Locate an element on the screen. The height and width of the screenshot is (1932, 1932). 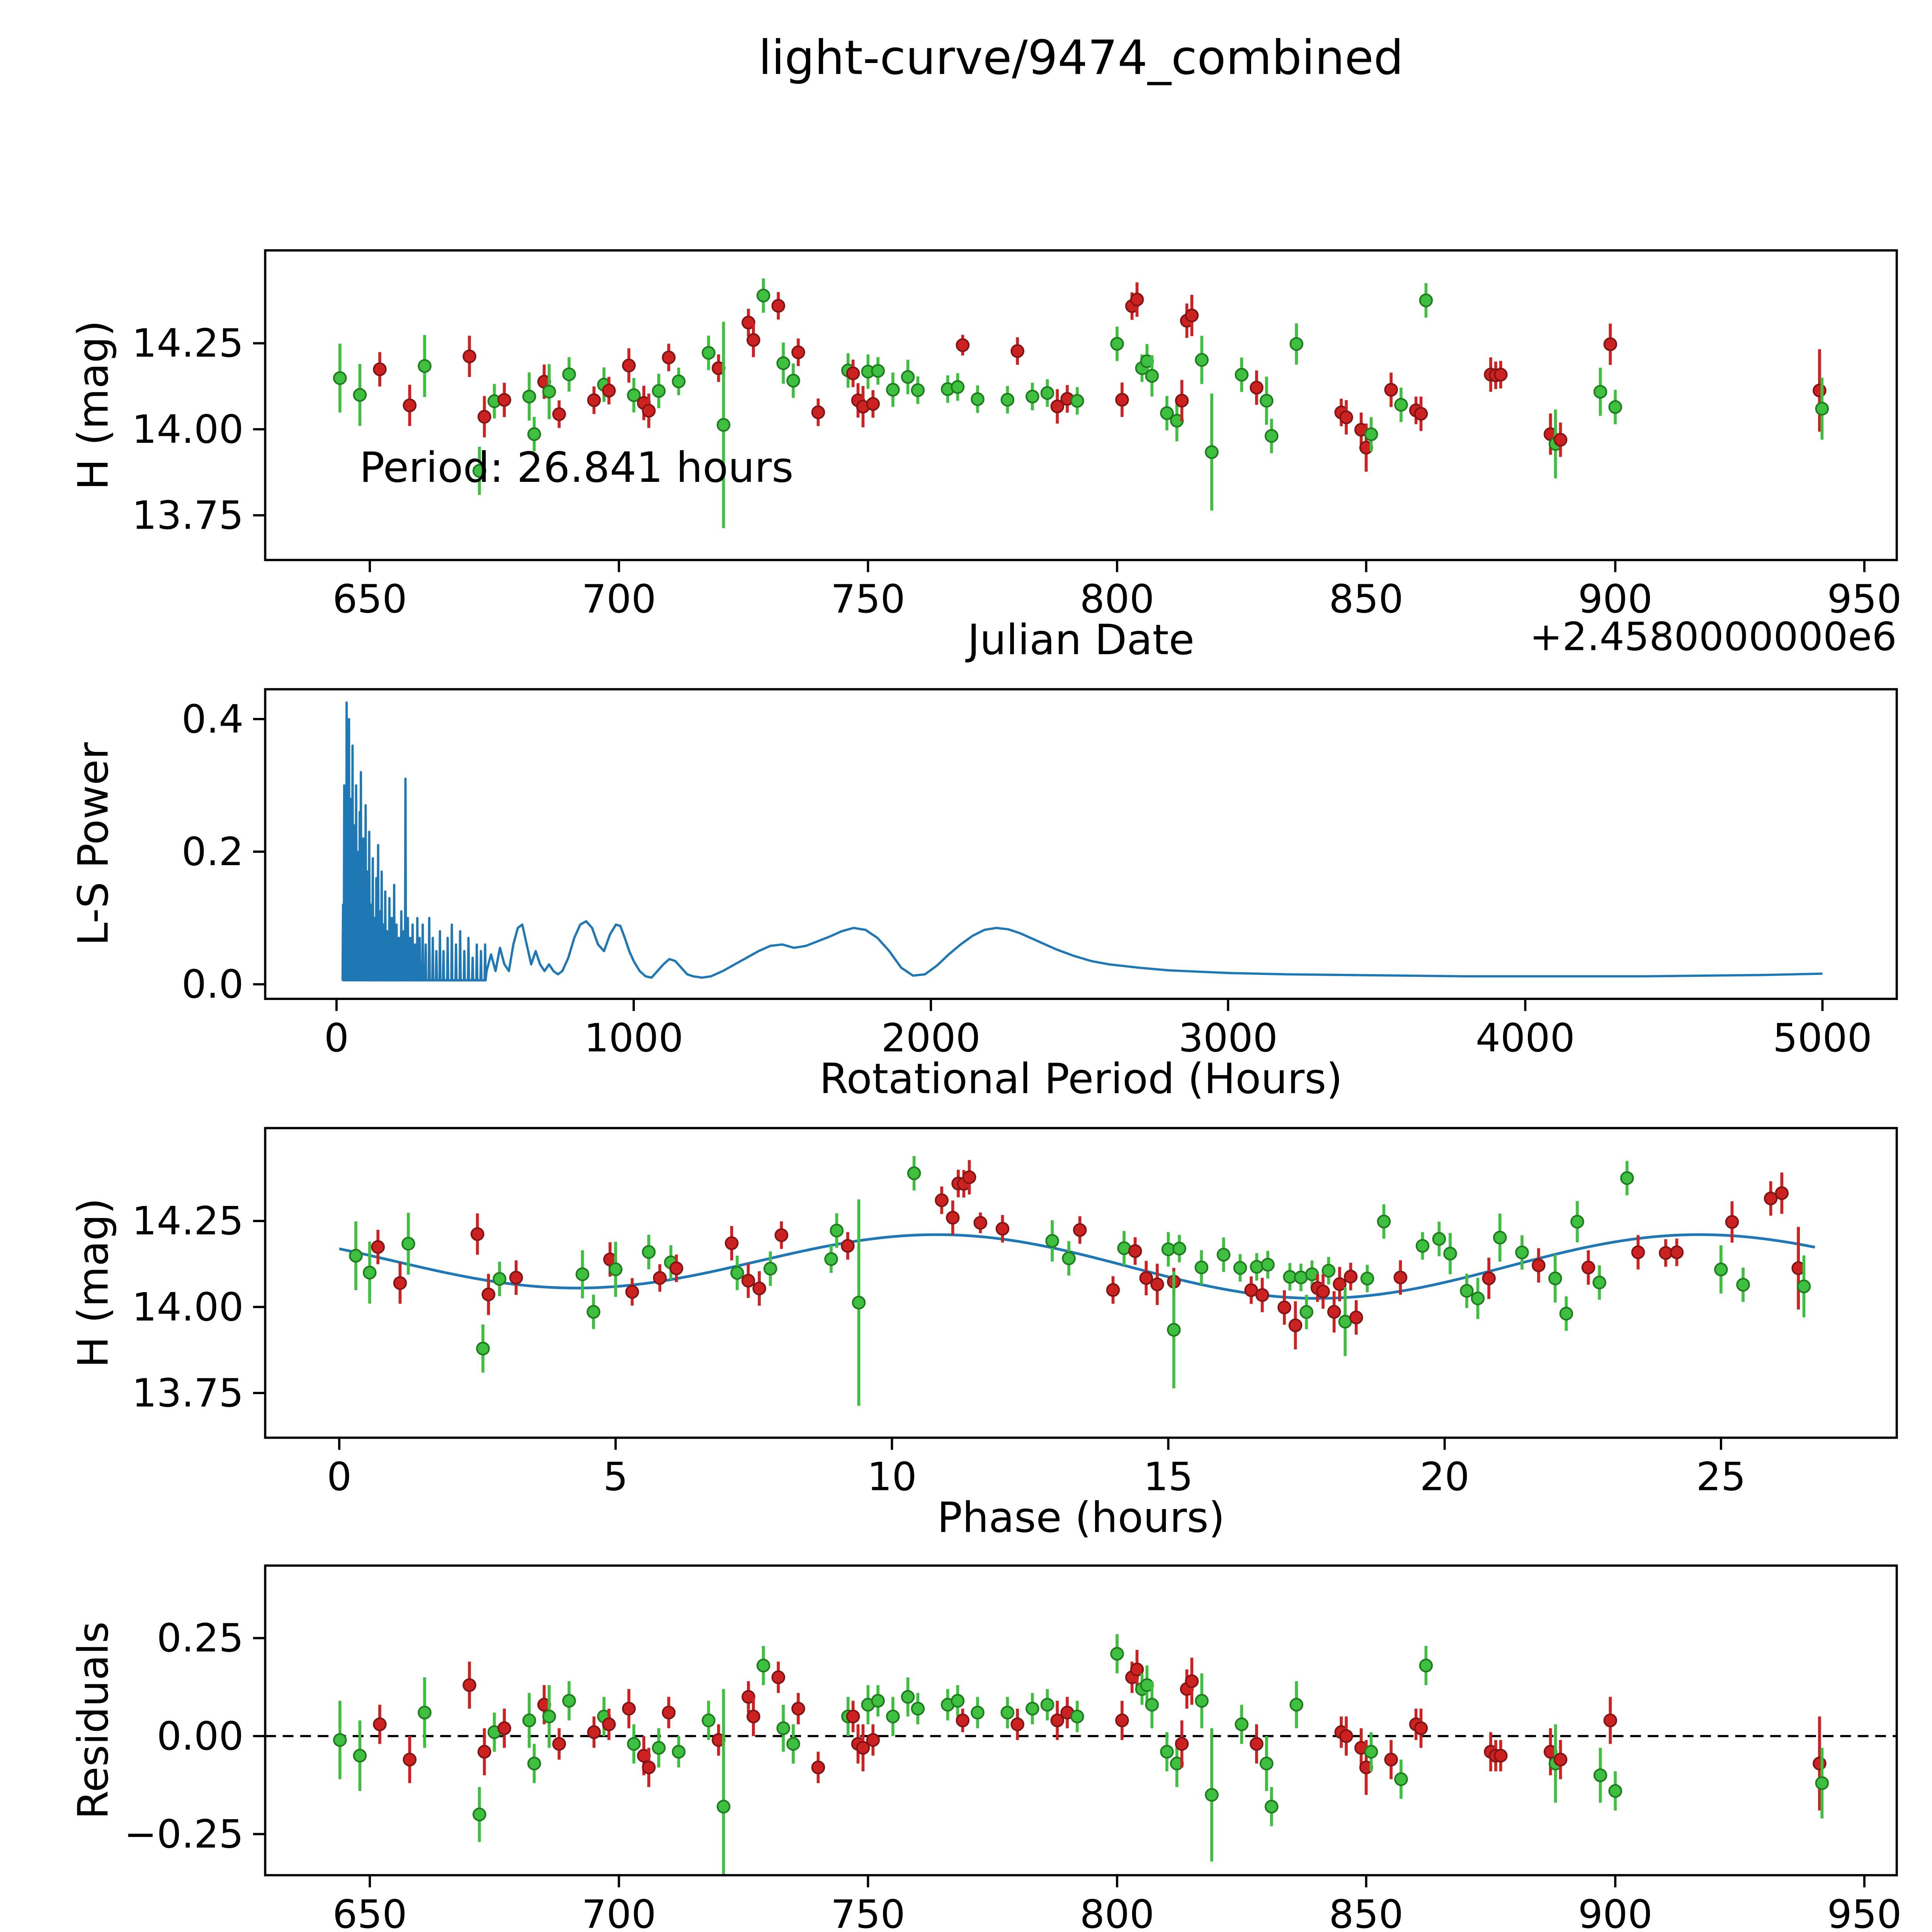
svg-text: 20 is located at coordinates (1445, 1477).